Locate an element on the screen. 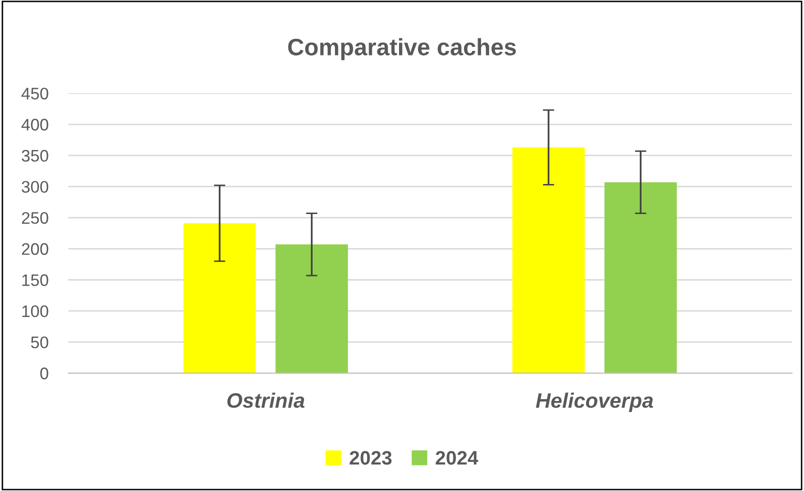 This screenshot has height=491, width=804. y-tick-label: 450 is located at coordinates (34, 94).